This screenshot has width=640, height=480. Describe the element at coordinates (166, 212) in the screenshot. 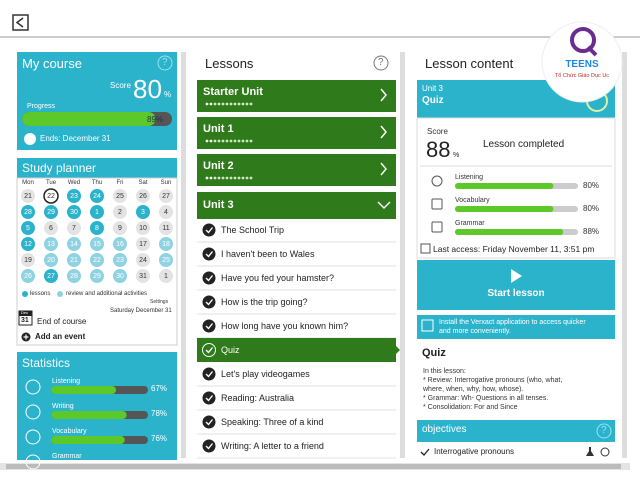

I see `day-number: 4` at that location.